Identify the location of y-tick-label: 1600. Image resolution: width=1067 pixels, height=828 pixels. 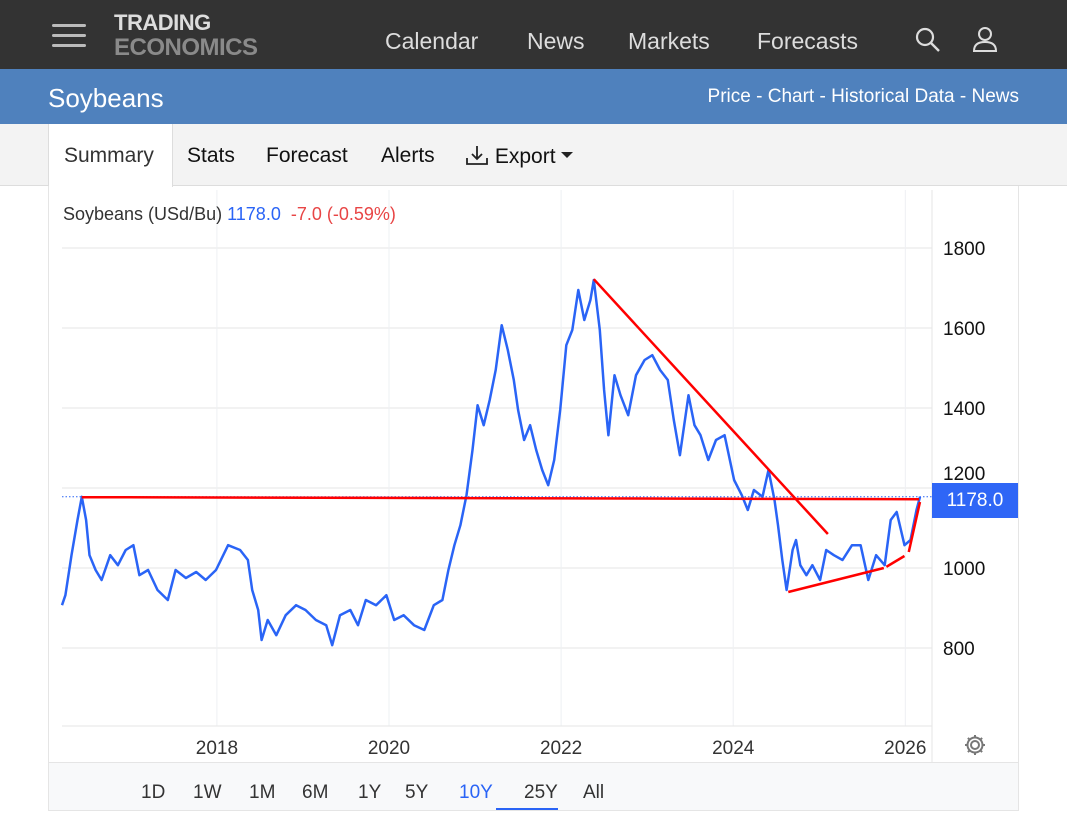
(964, 329).